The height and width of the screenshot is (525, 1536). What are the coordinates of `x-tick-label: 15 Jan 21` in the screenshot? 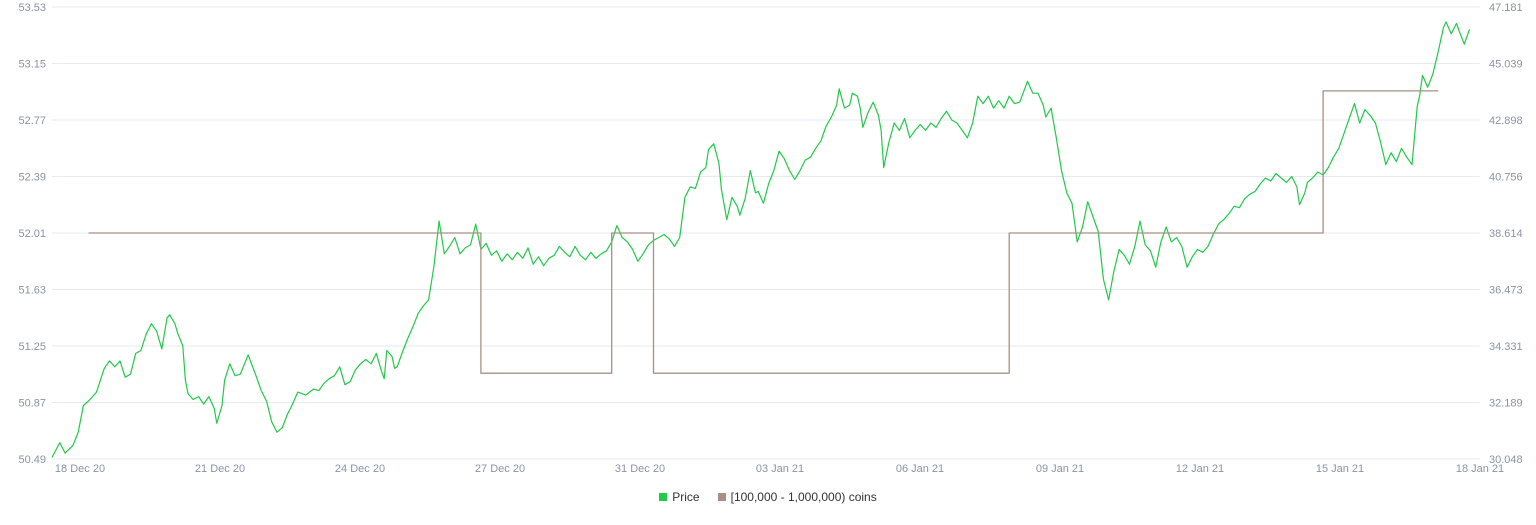 It's located at (1340, 469).